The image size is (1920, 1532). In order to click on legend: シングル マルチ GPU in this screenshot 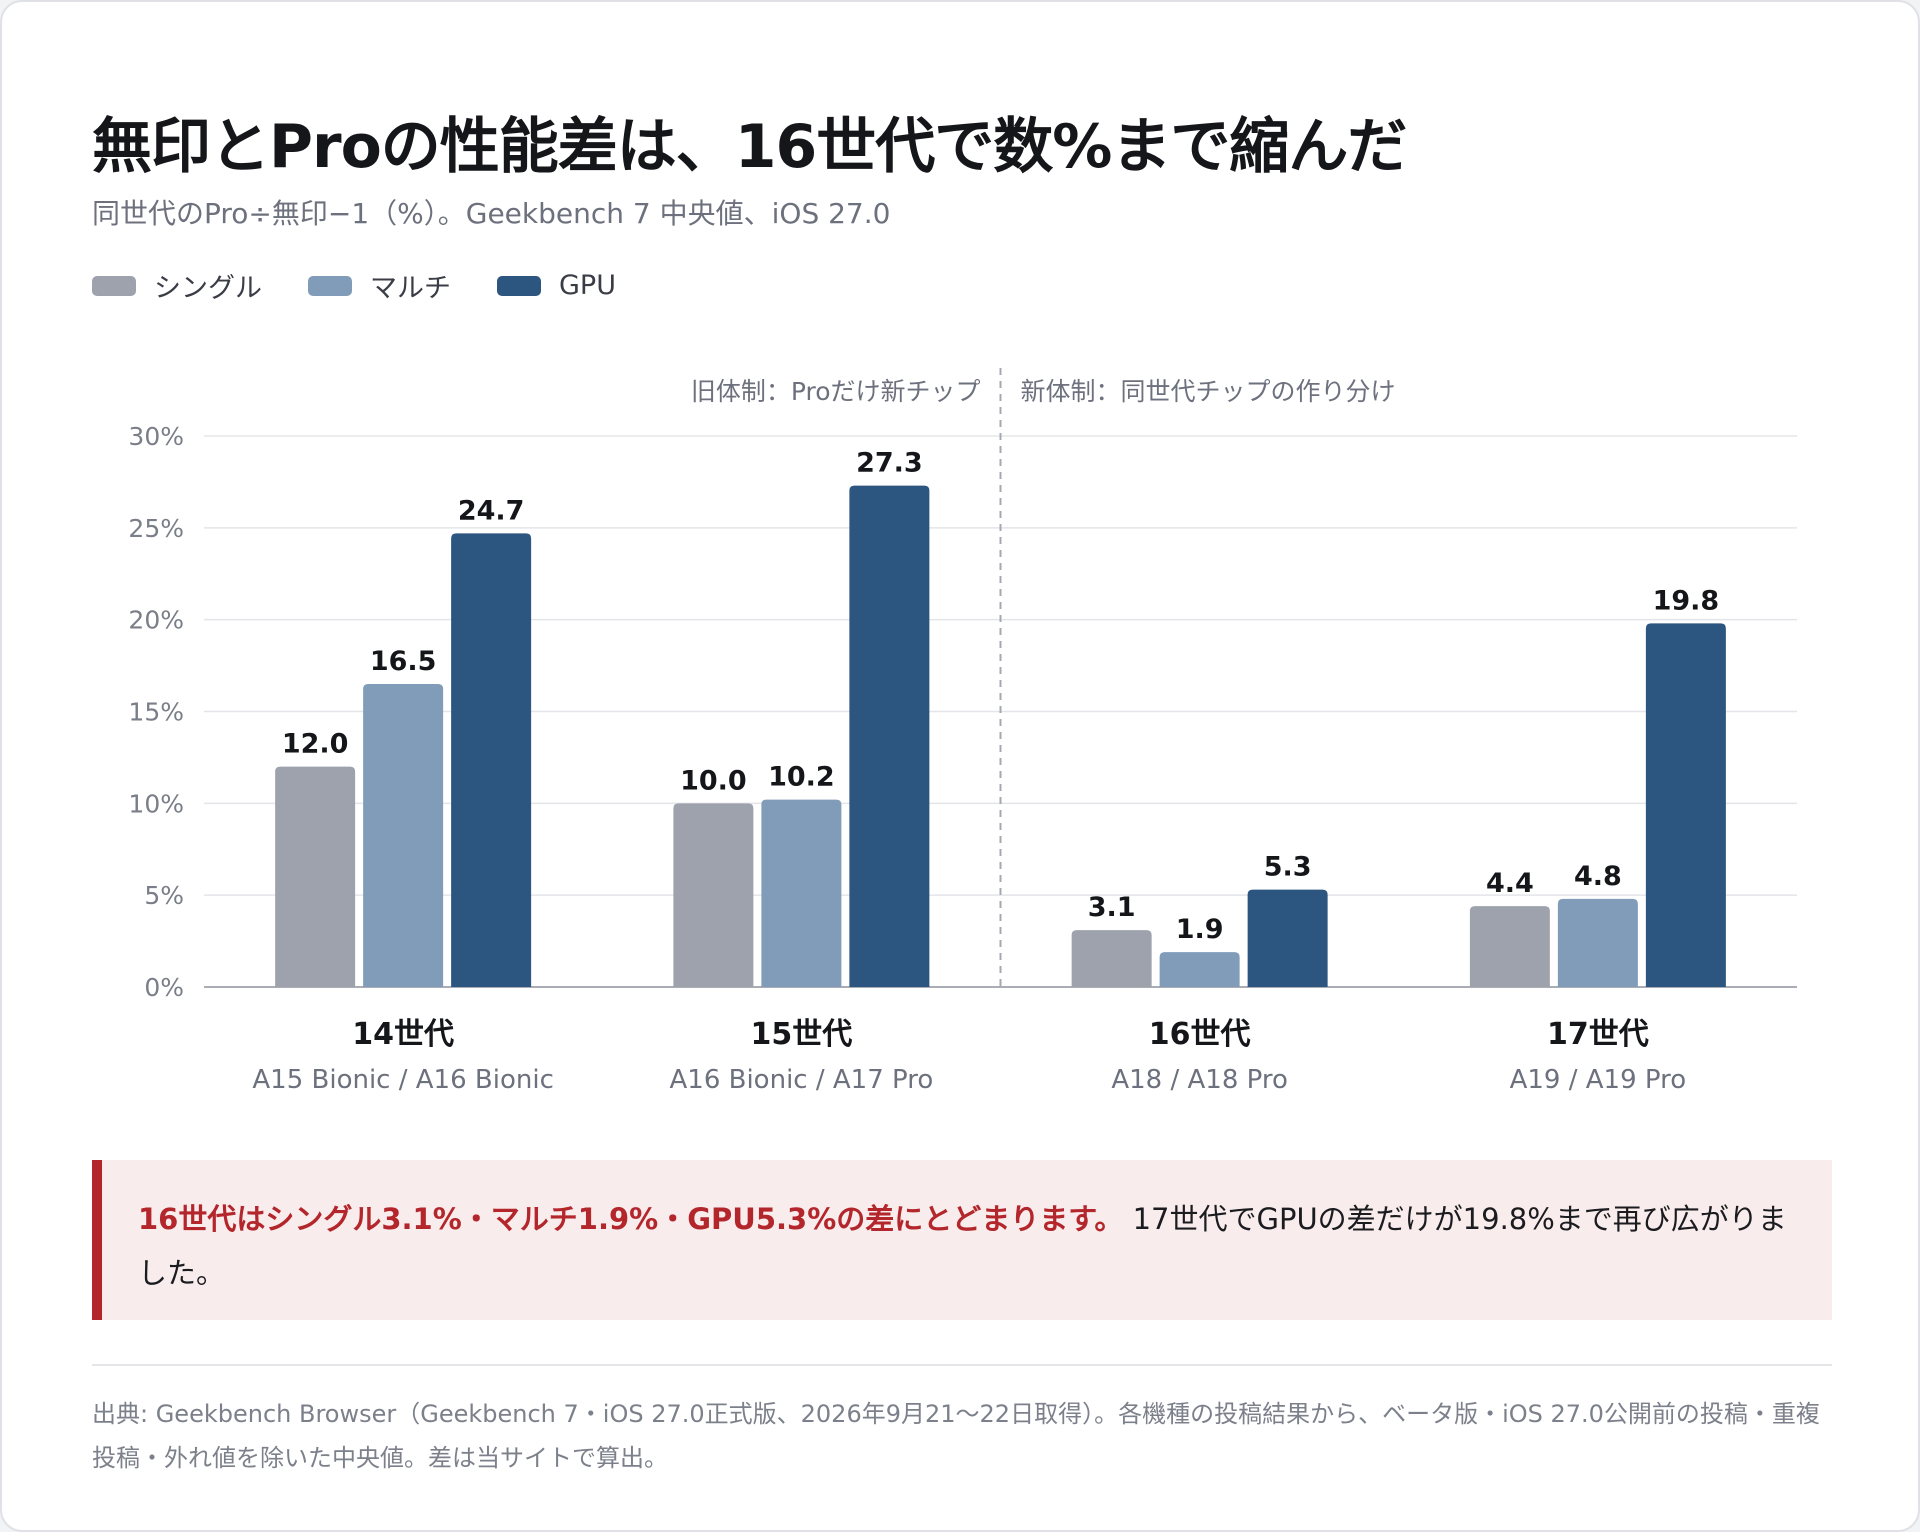, I will do `click(354, 285)`.